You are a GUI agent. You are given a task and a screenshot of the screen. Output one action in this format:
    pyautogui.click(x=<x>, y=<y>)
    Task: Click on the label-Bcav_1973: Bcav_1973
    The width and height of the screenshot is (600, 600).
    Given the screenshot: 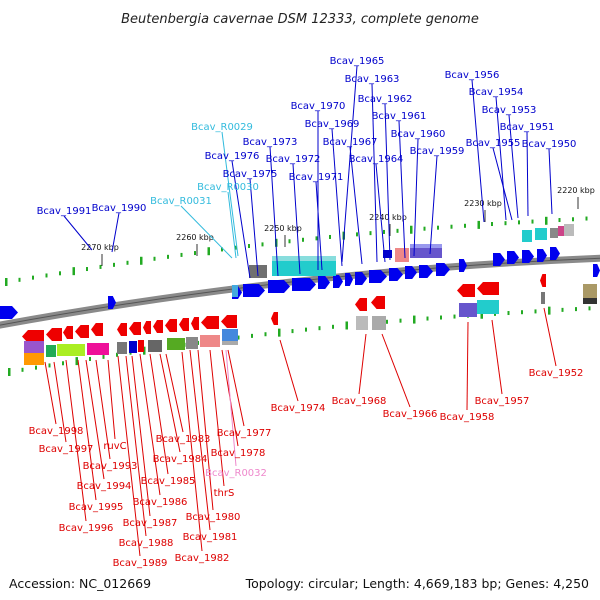 What is the action you would take?
    pyautogui.click(x=270, y=142)
    